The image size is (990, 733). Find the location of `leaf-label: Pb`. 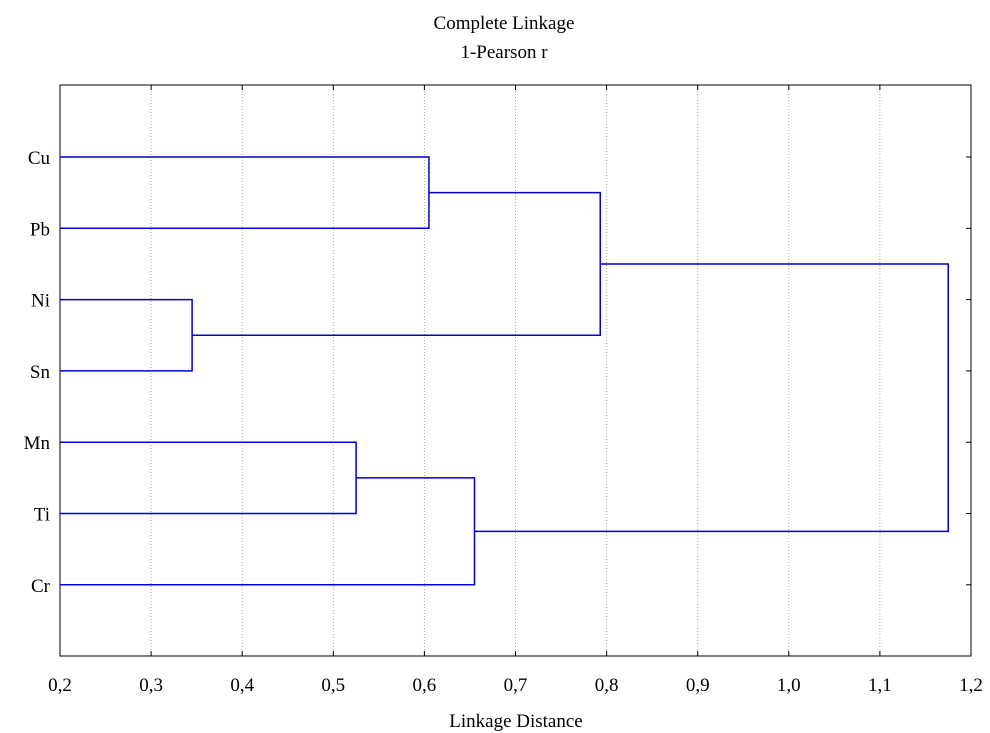

leaf-label: Pb is located at coordinates (40, 229).